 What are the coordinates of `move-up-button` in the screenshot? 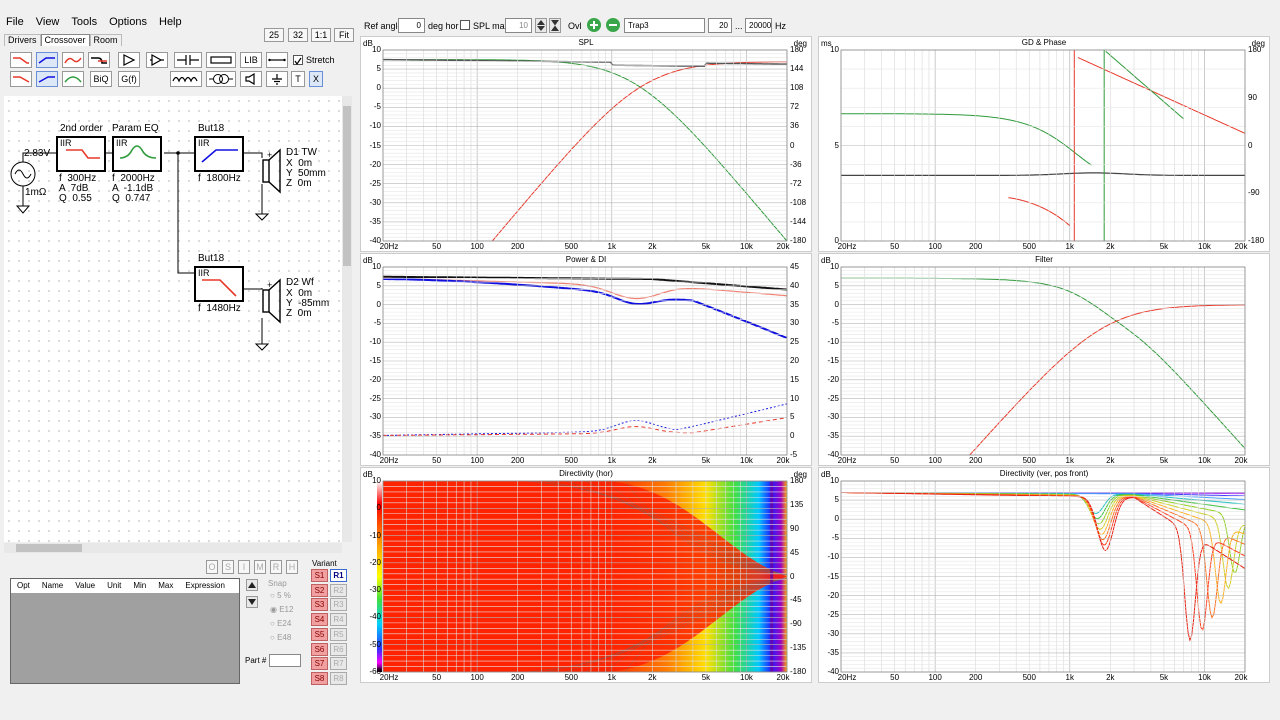 It's located at (252, 585).